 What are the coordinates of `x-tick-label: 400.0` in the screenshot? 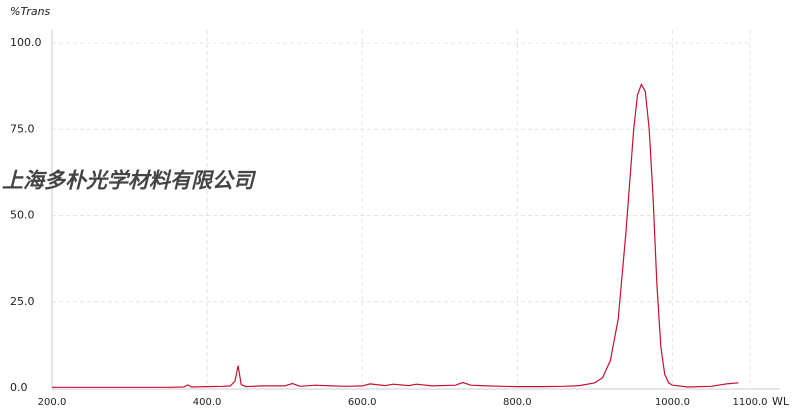 It's located at (207, 402).